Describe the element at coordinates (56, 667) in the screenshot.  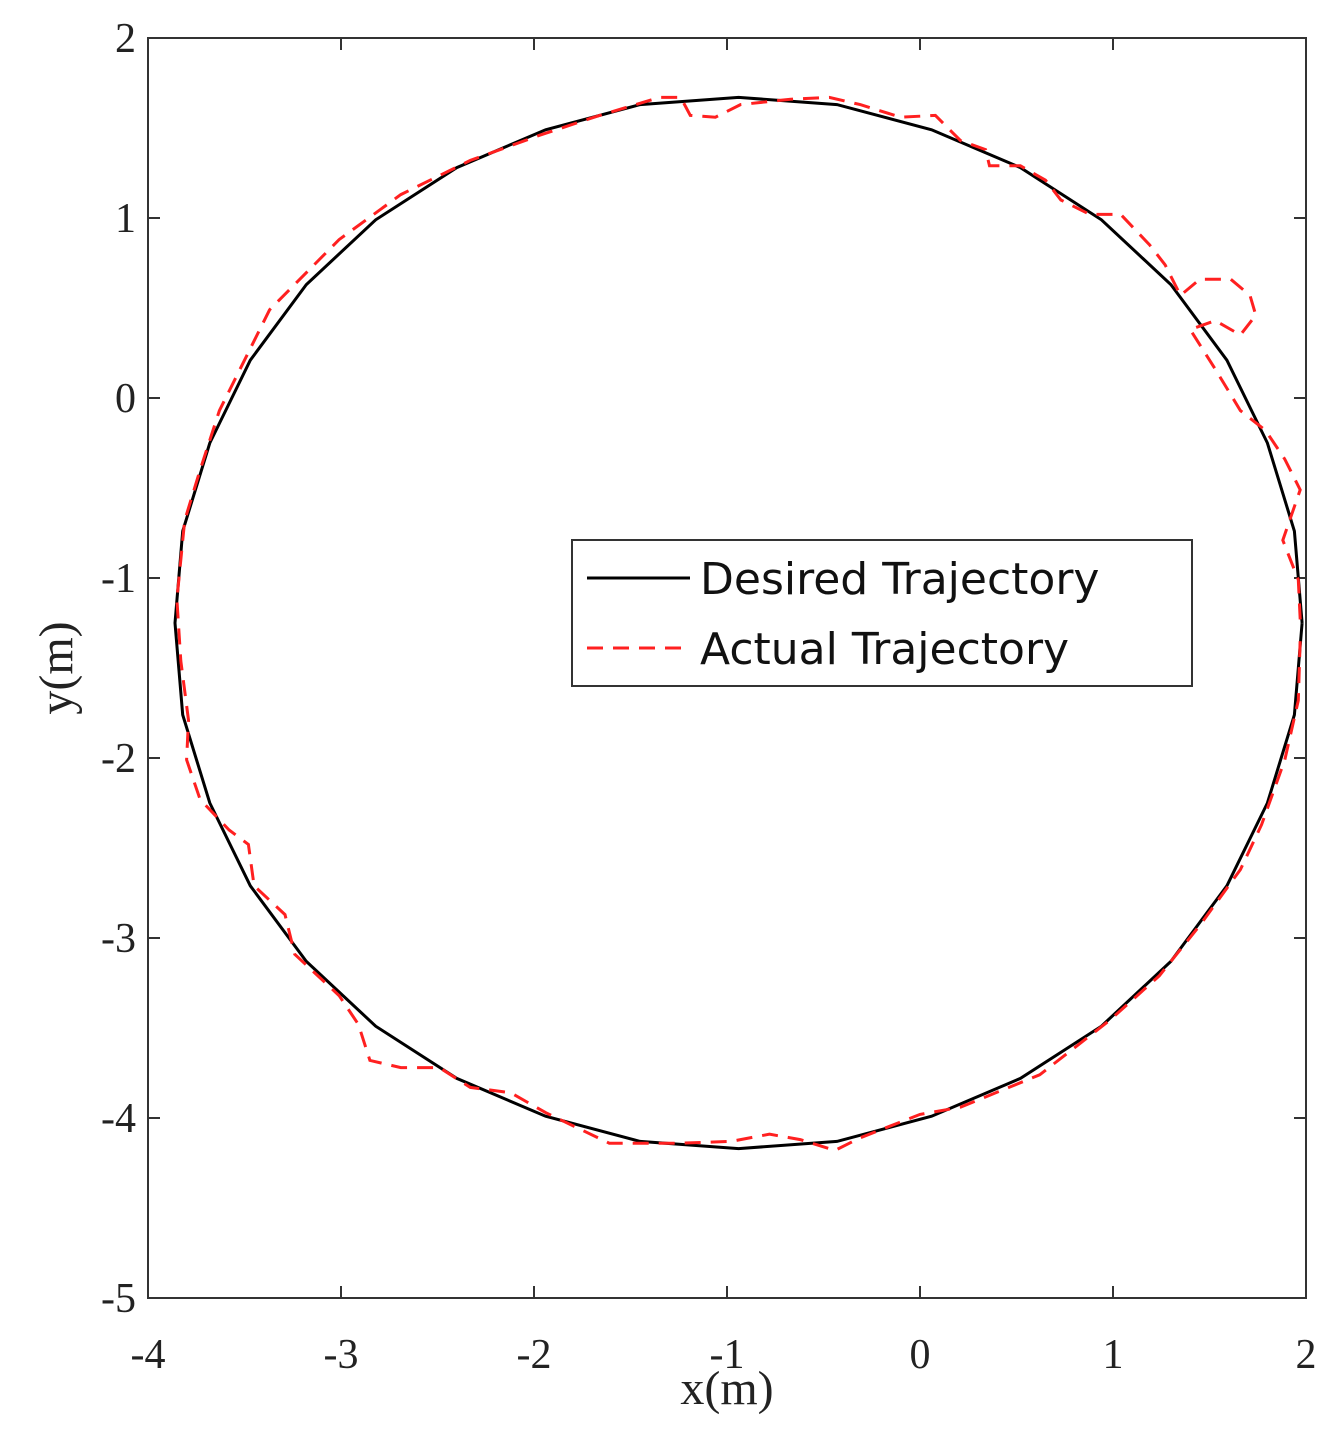
I see `y-axis-label: y(m)` at that location.